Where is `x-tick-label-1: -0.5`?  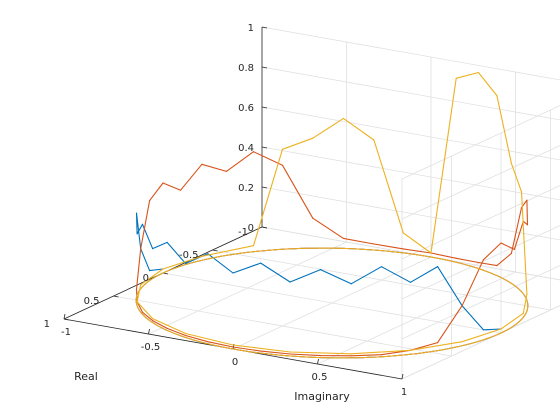 x-tick-label-1: -0.5 is located at coordinates (151, 347).